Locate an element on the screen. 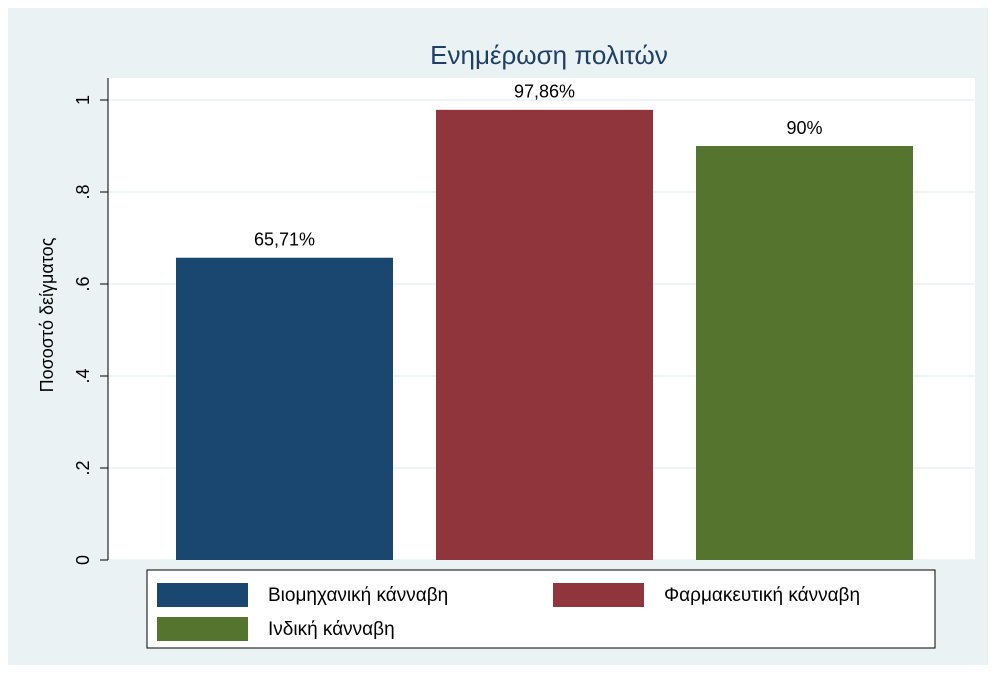  y-tick-label: .4 is located at coordinates (83, 375).